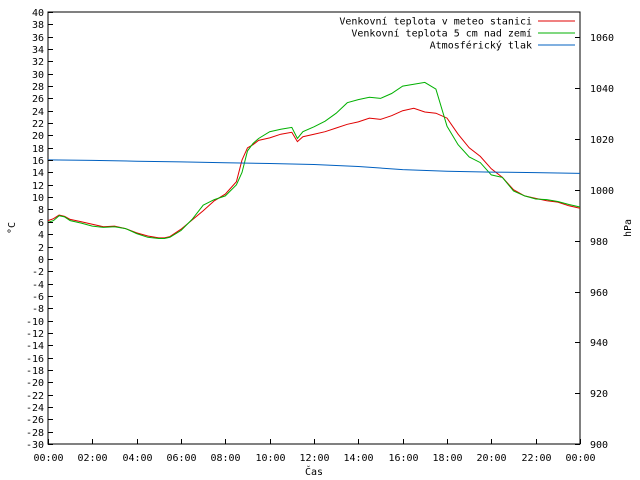 The width and height of the screenshot is (640, 480). Describe the element at coordinates (38, 13) in the screenshot. I see `y-left-tick-label: 40` at that location.